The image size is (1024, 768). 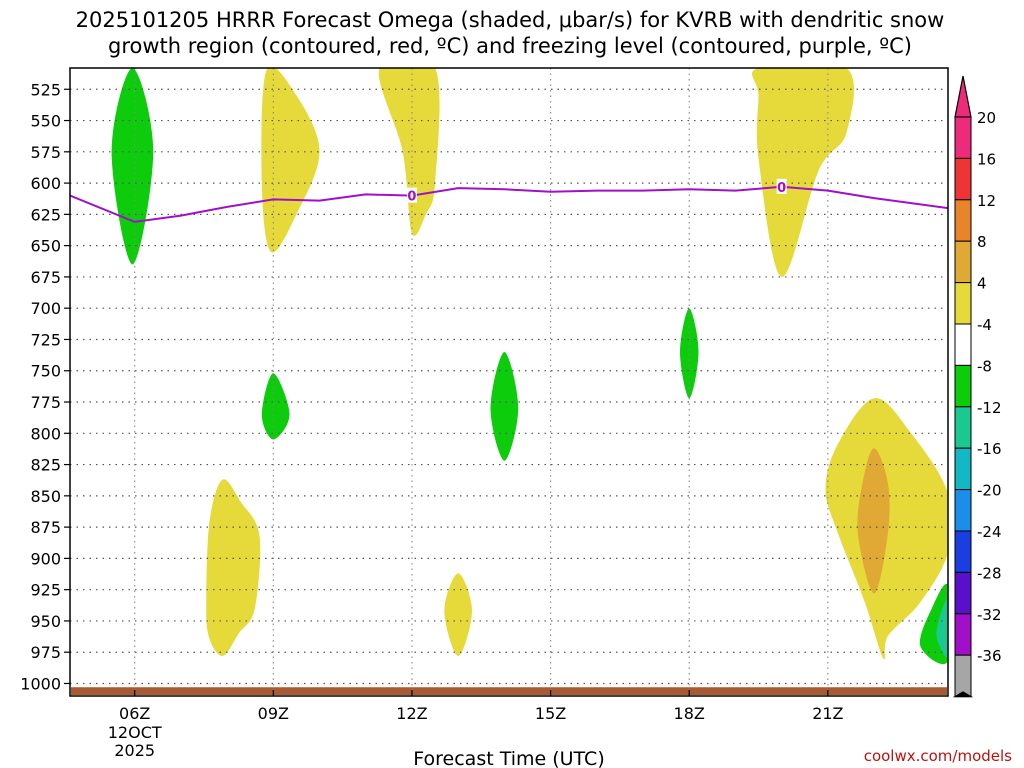 What do you see at coordinates (45, 89) in the screenshot?
I see `y-tick-label: 525` at bounding box center [45, 89].